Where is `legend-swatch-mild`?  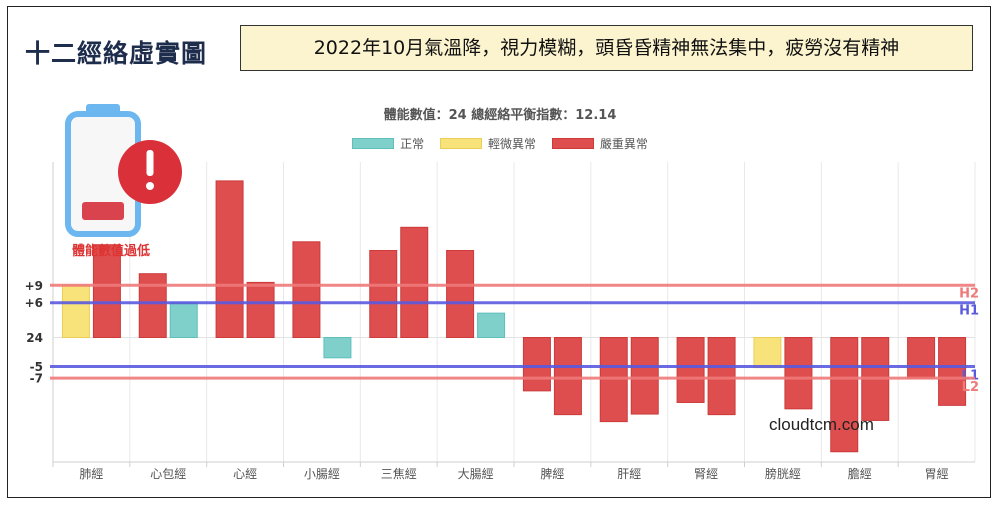
legend-swatch-mild is located at coordinates (460, 143).